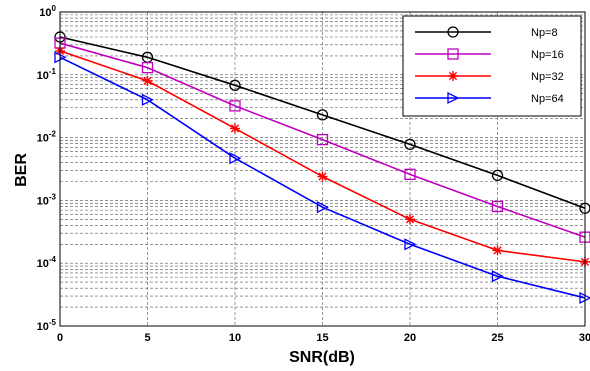 The image size is (590, 371). What do you see at coordinates (486, 32) in the screenshot?
I see `legend-item: Np=8` at bounding box center [486, 32].